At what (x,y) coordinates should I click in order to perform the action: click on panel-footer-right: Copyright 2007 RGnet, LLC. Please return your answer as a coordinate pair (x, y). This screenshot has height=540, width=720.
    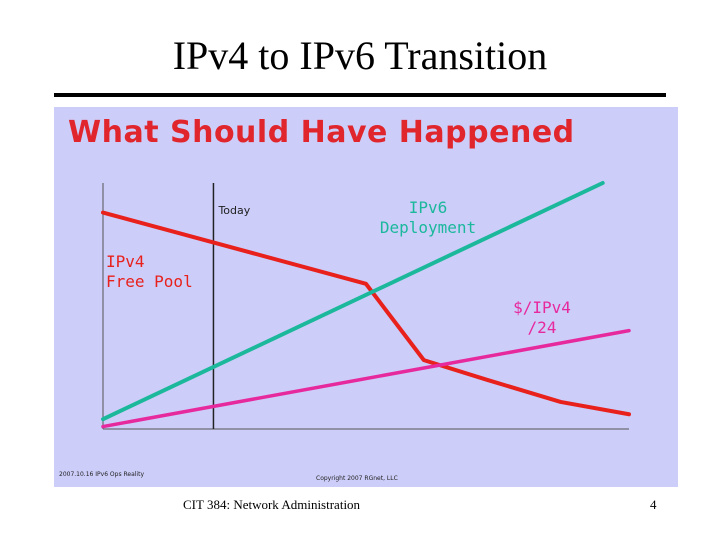
    Looking at the image, I should click on (357, 478).